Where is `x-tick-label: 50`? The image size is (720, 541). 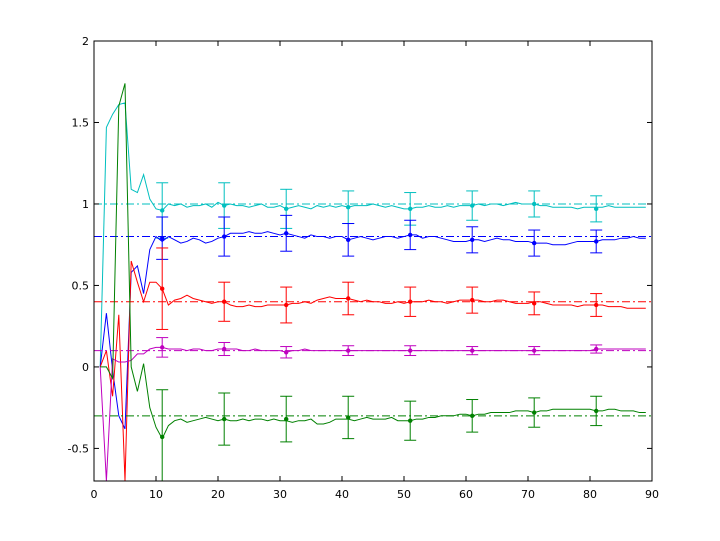
x-tick-label: 50 is located at coordinates (404, 494).